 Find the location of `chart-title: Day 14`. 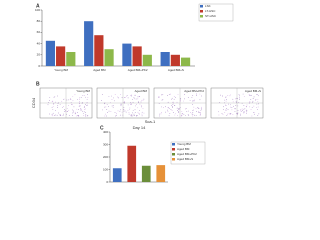

chart-title: Day 14 is located at coordinates (139, 127).